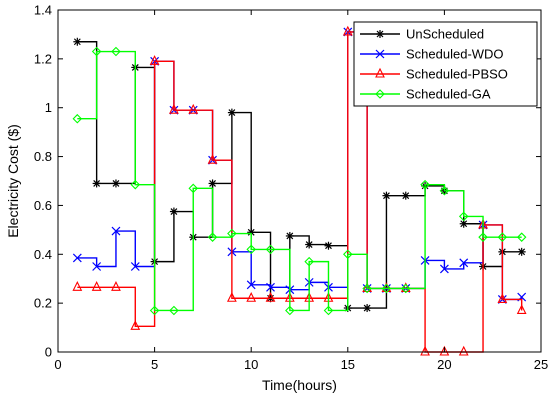 This screenshot has width=550, height=401. What do you see at coordinates (348, 364) in the screenshot?
I see `x-tick-label: 15` at bounding box center [348, 364].